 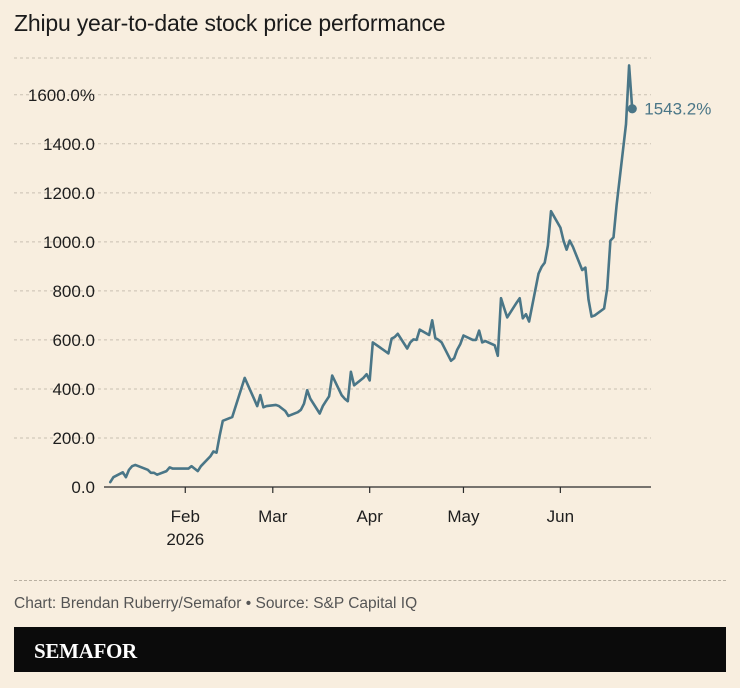 What do you see at coordinates (185, 539) in the screenshot?
I see `x-tick-sublabel: 2026` at bounding box center [185, 539].